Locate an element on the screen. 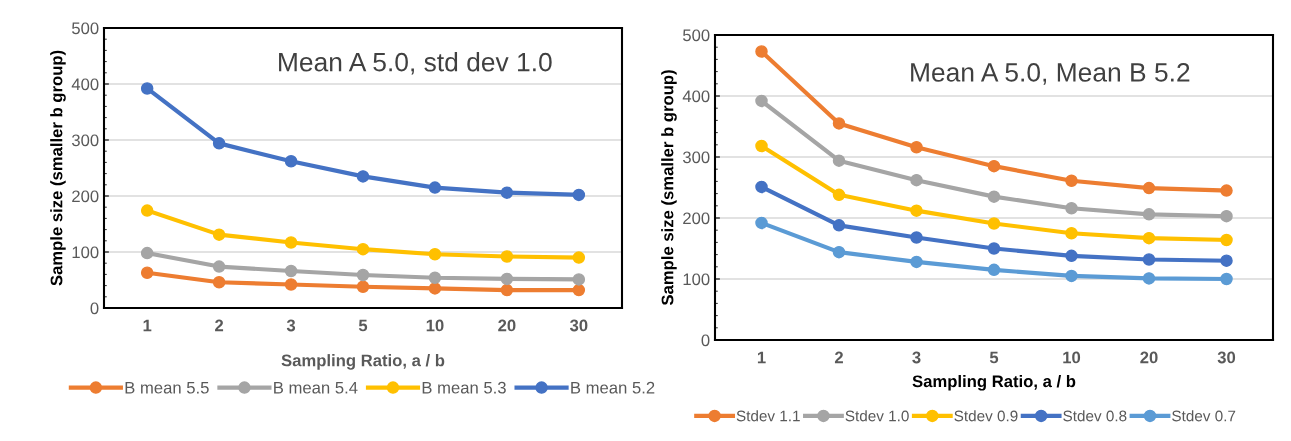  legend-label: B mean 5.5 is located at coordinates (167, 387).